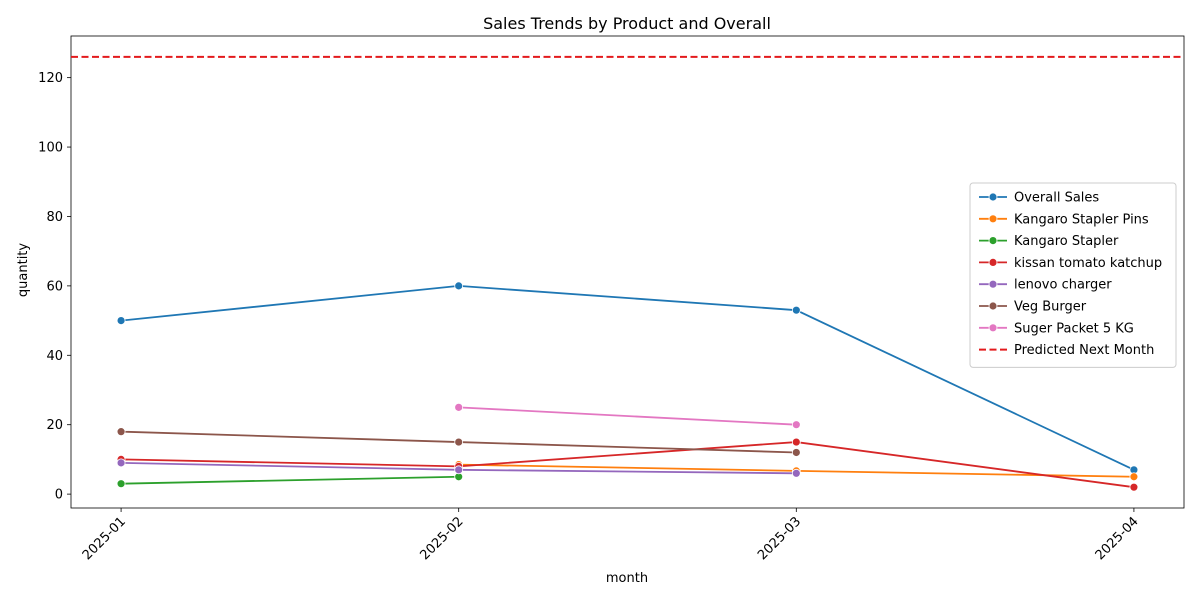  I want to click on y-tick-label: 120, so click(50, 78).